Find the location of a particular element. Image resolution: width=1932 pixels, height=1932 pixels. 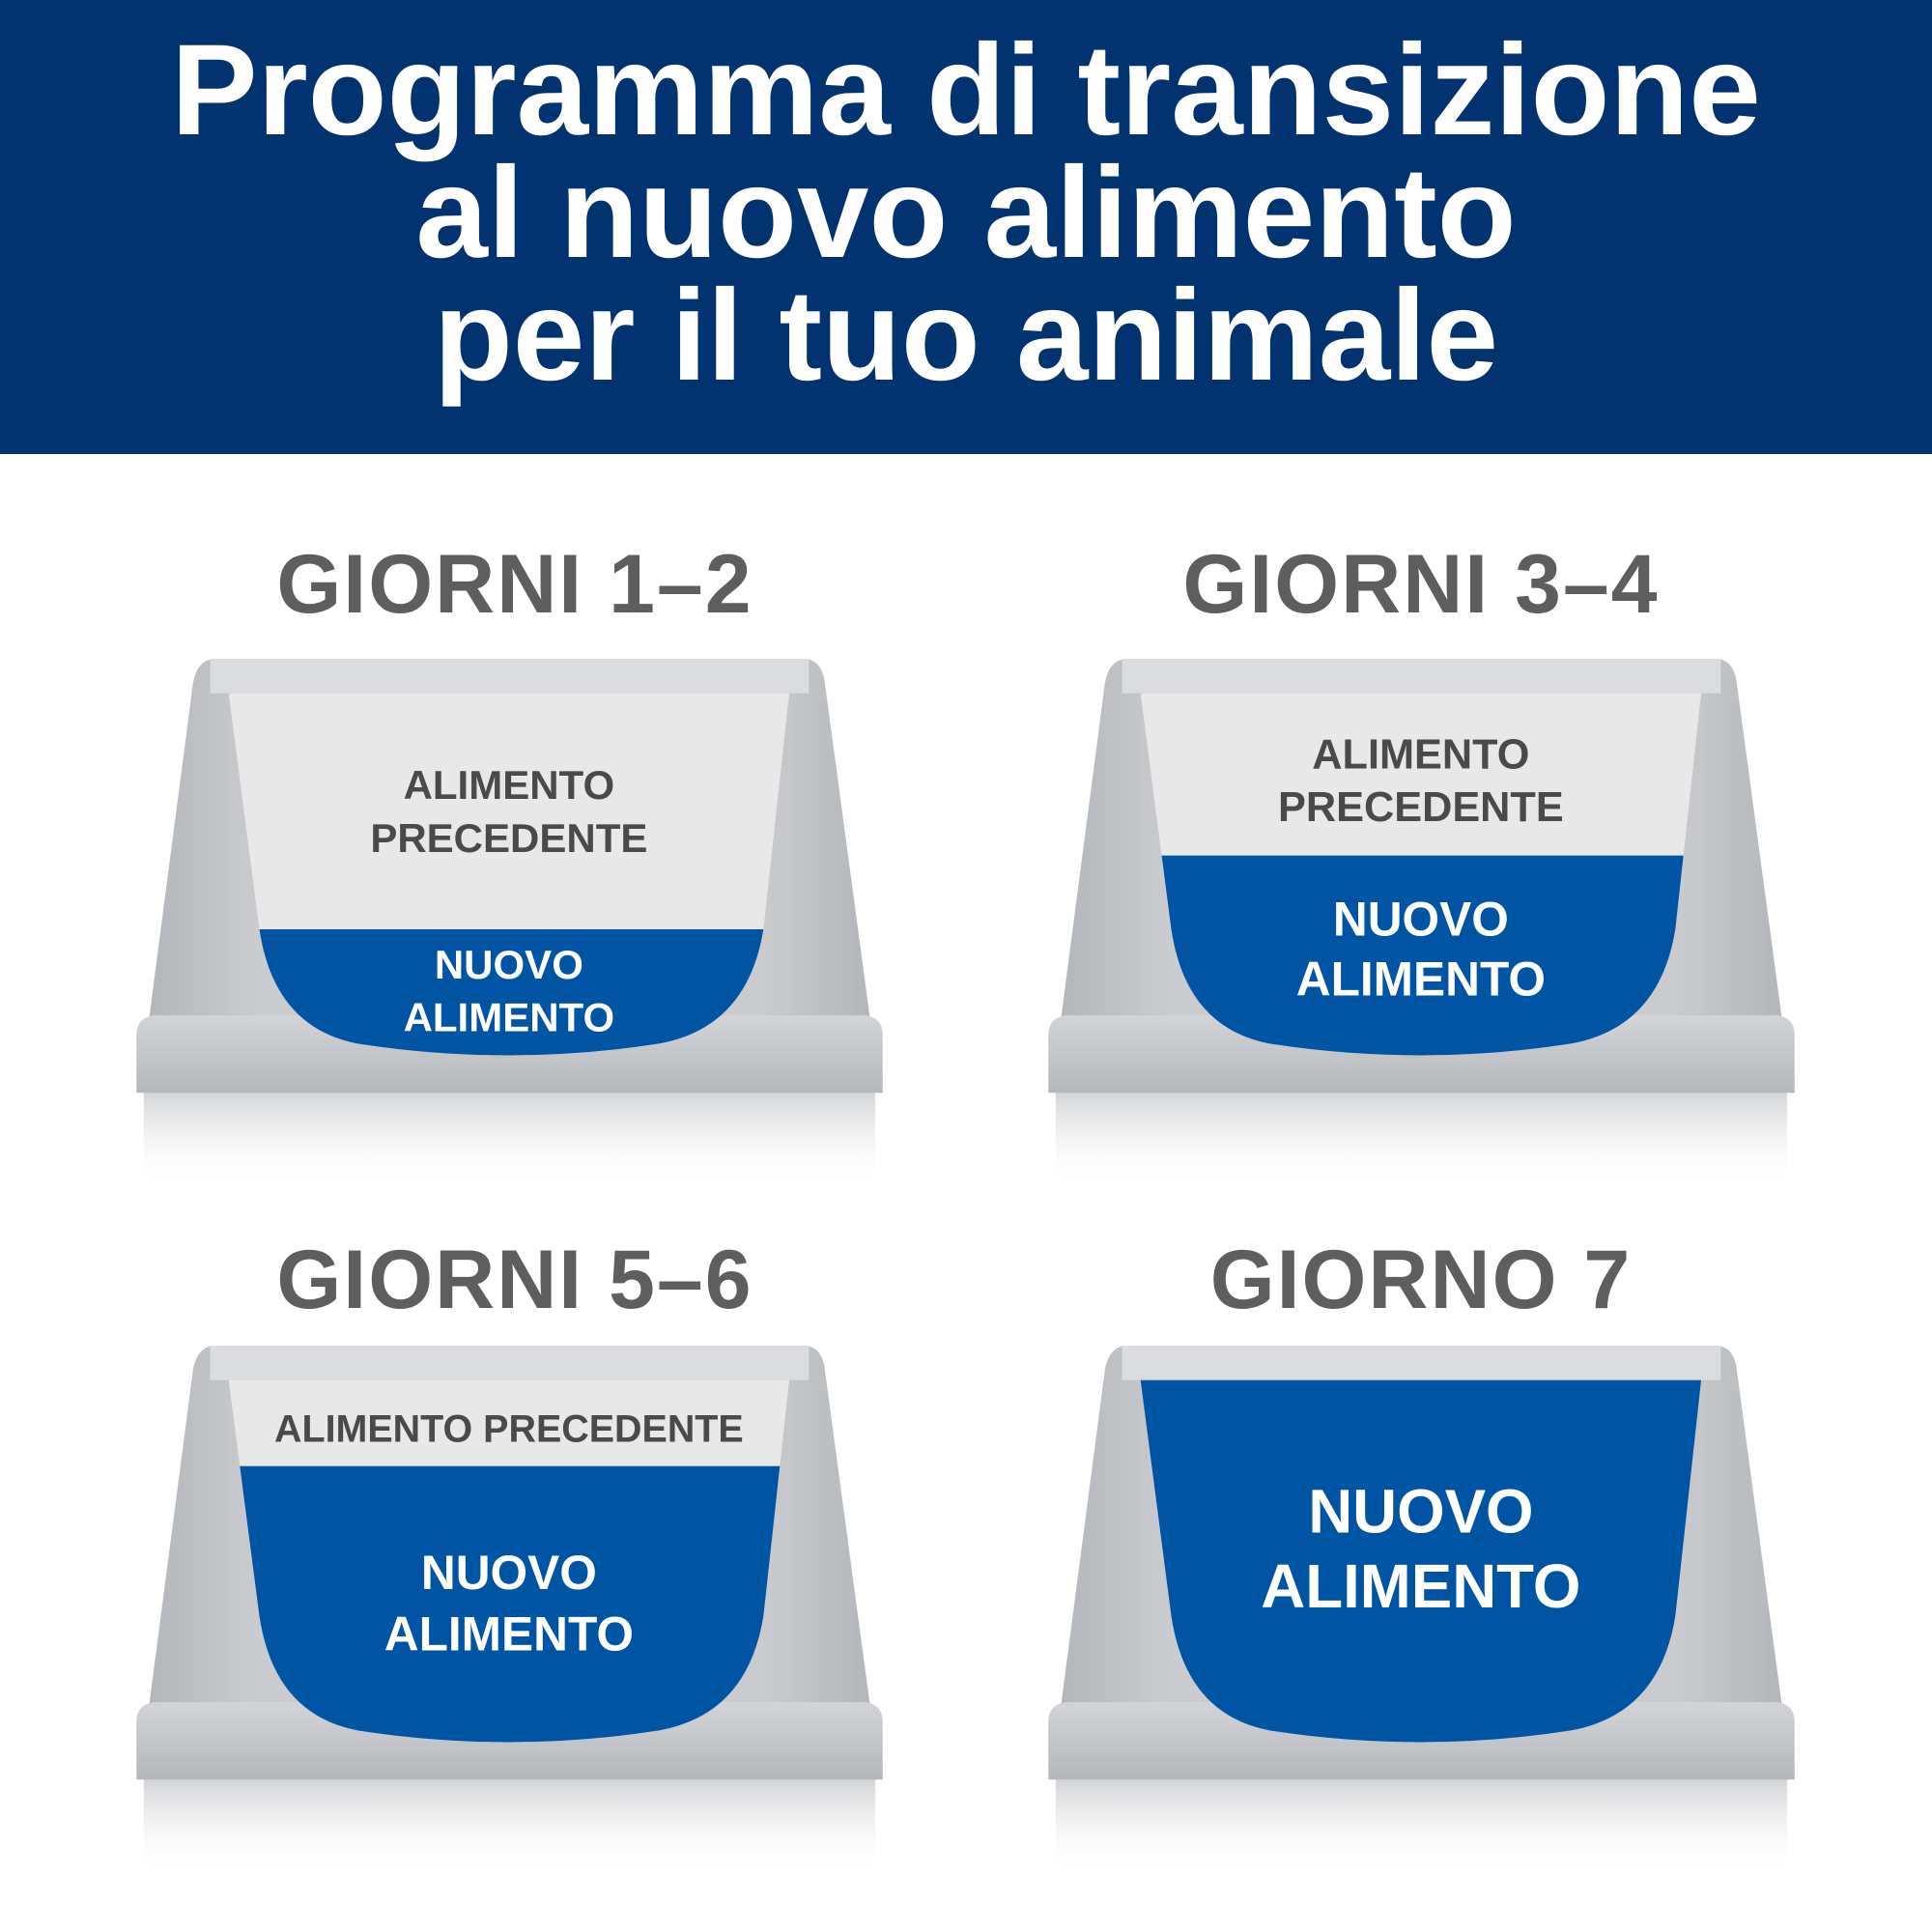

old-food-label: ALIMENTO PRECEDENTE is located at coordinates (509, 1428).